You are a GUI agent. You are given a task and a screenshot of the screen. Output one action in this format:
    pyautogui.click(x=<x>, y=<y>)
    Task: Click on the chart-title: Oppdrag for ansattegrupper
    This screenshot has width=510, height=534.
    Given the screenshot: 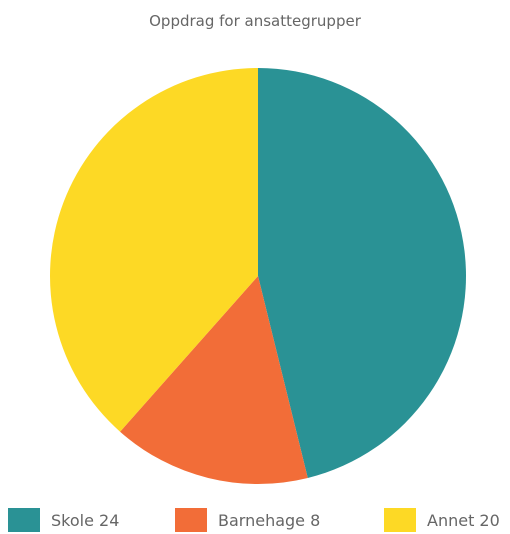 What is the action you would take?
    pyautogui.click(x=255, y=21)
    